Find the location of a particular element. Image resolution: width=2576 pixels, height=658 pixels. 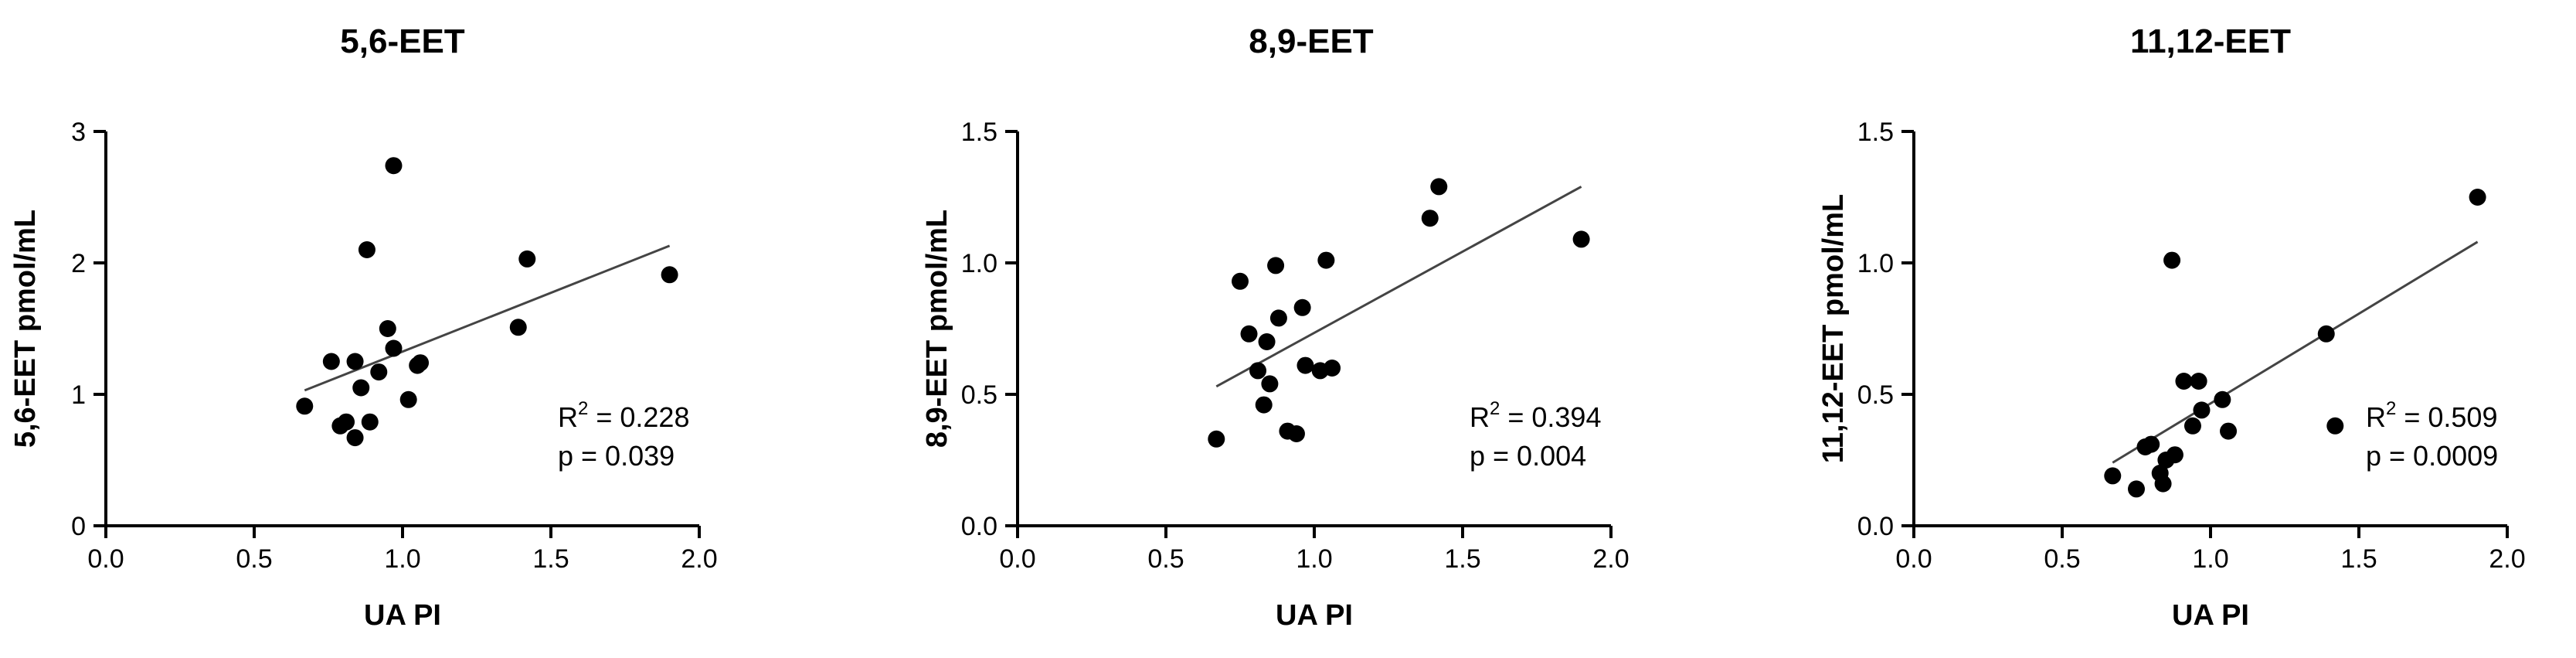

p-value-label: p = 0.0009 is located at coordinates (2432, 456).